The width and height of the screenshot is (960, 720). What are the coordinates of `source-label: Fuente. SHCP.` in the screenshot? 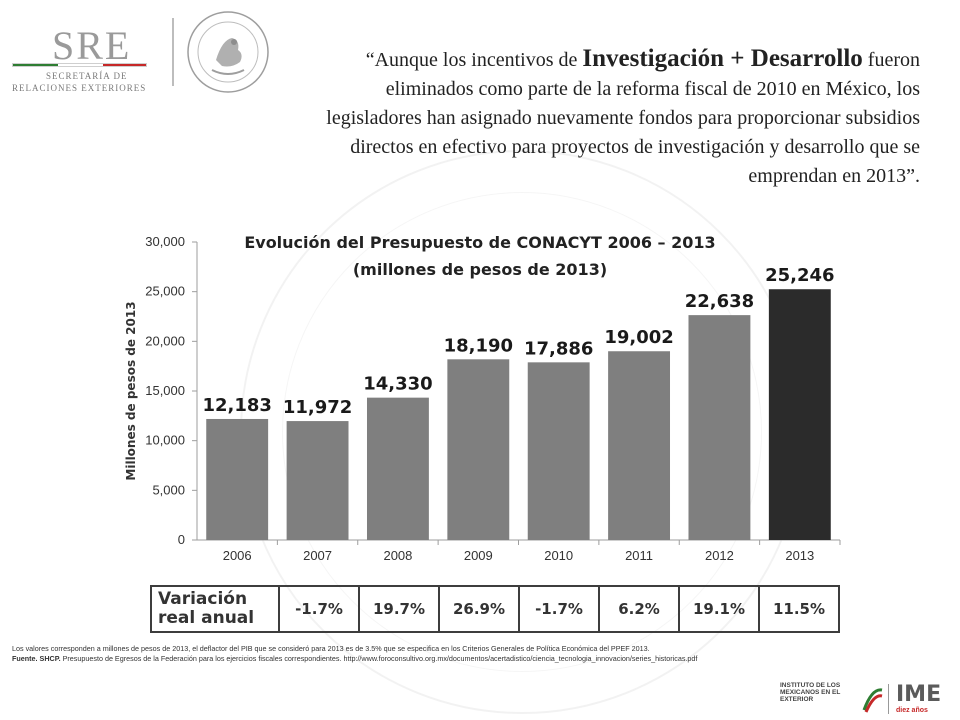 It's located at (36, 658).